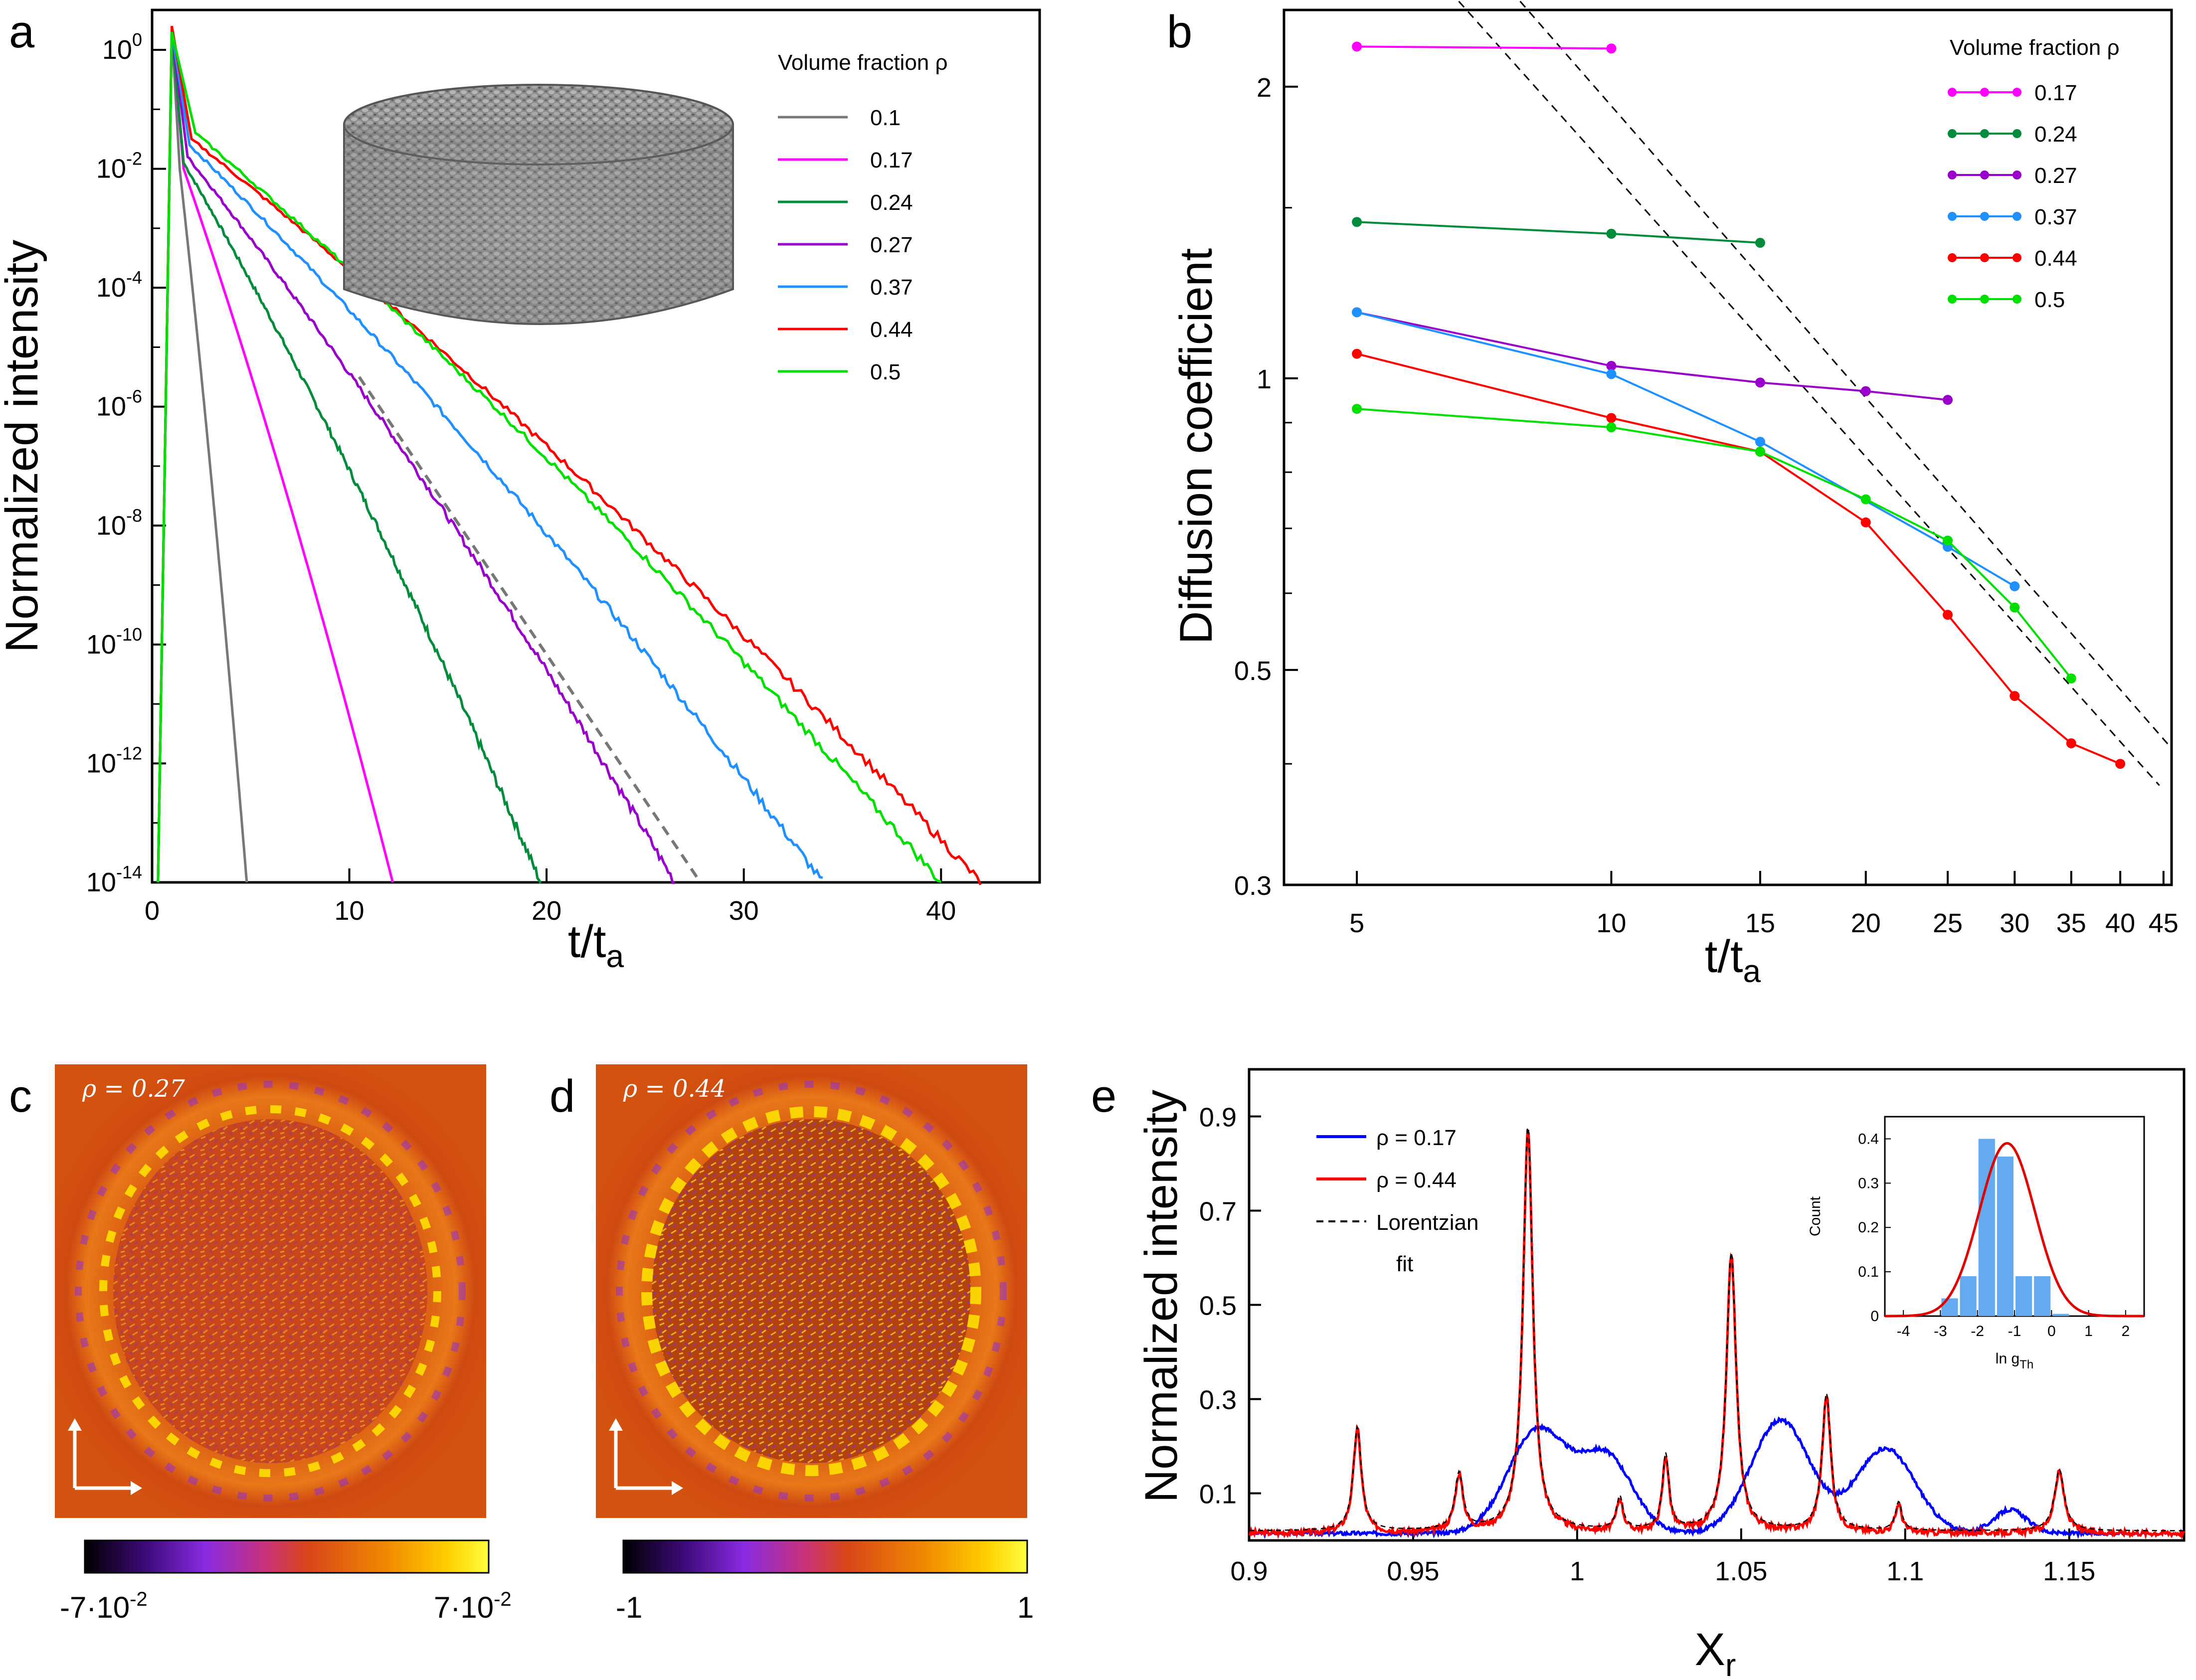  I want to click on panel-c-map: ρ = 0.27 -7·10⁻² 7·10-2, so click(283, 1344).